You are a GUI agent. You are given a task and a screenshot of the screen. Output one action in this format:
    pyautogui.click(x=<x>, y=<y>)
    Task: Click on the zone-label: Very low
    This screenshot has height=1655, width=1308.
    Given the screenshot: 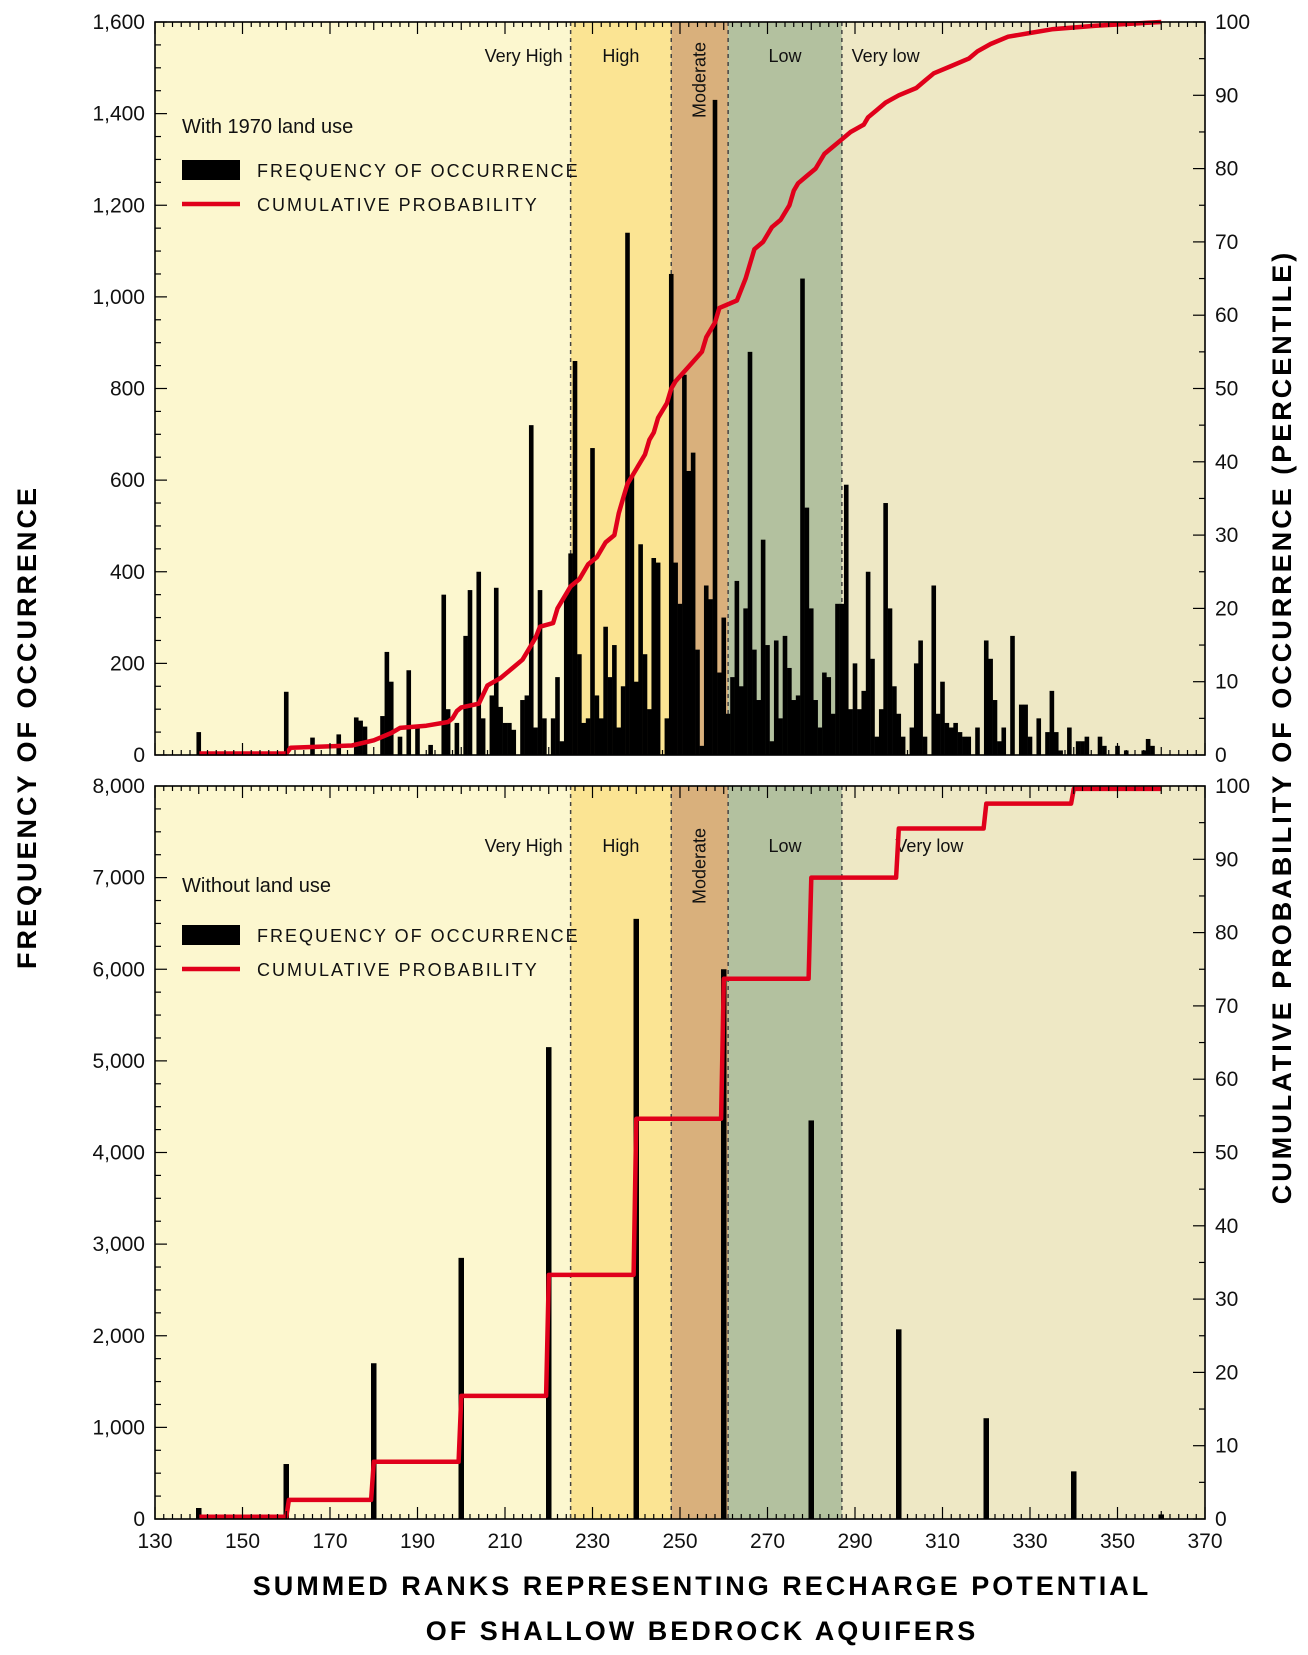 What is the action you would take?
    pyautogui.click(x=886, y=56)
    